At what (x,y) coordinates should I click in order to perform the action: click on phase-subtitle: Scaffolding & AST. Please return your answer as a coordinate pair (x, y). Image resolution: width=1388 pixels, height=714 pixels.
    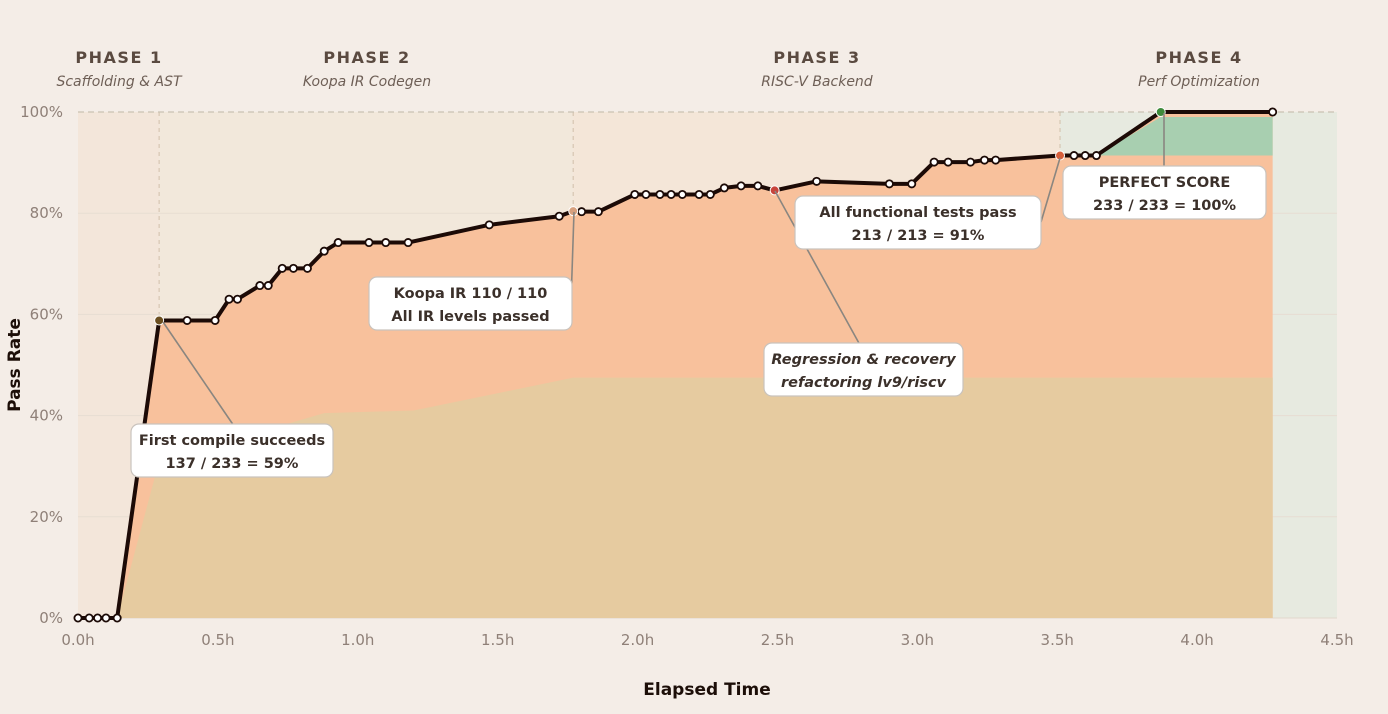
    Looking at the image, I should click on (119, 82).